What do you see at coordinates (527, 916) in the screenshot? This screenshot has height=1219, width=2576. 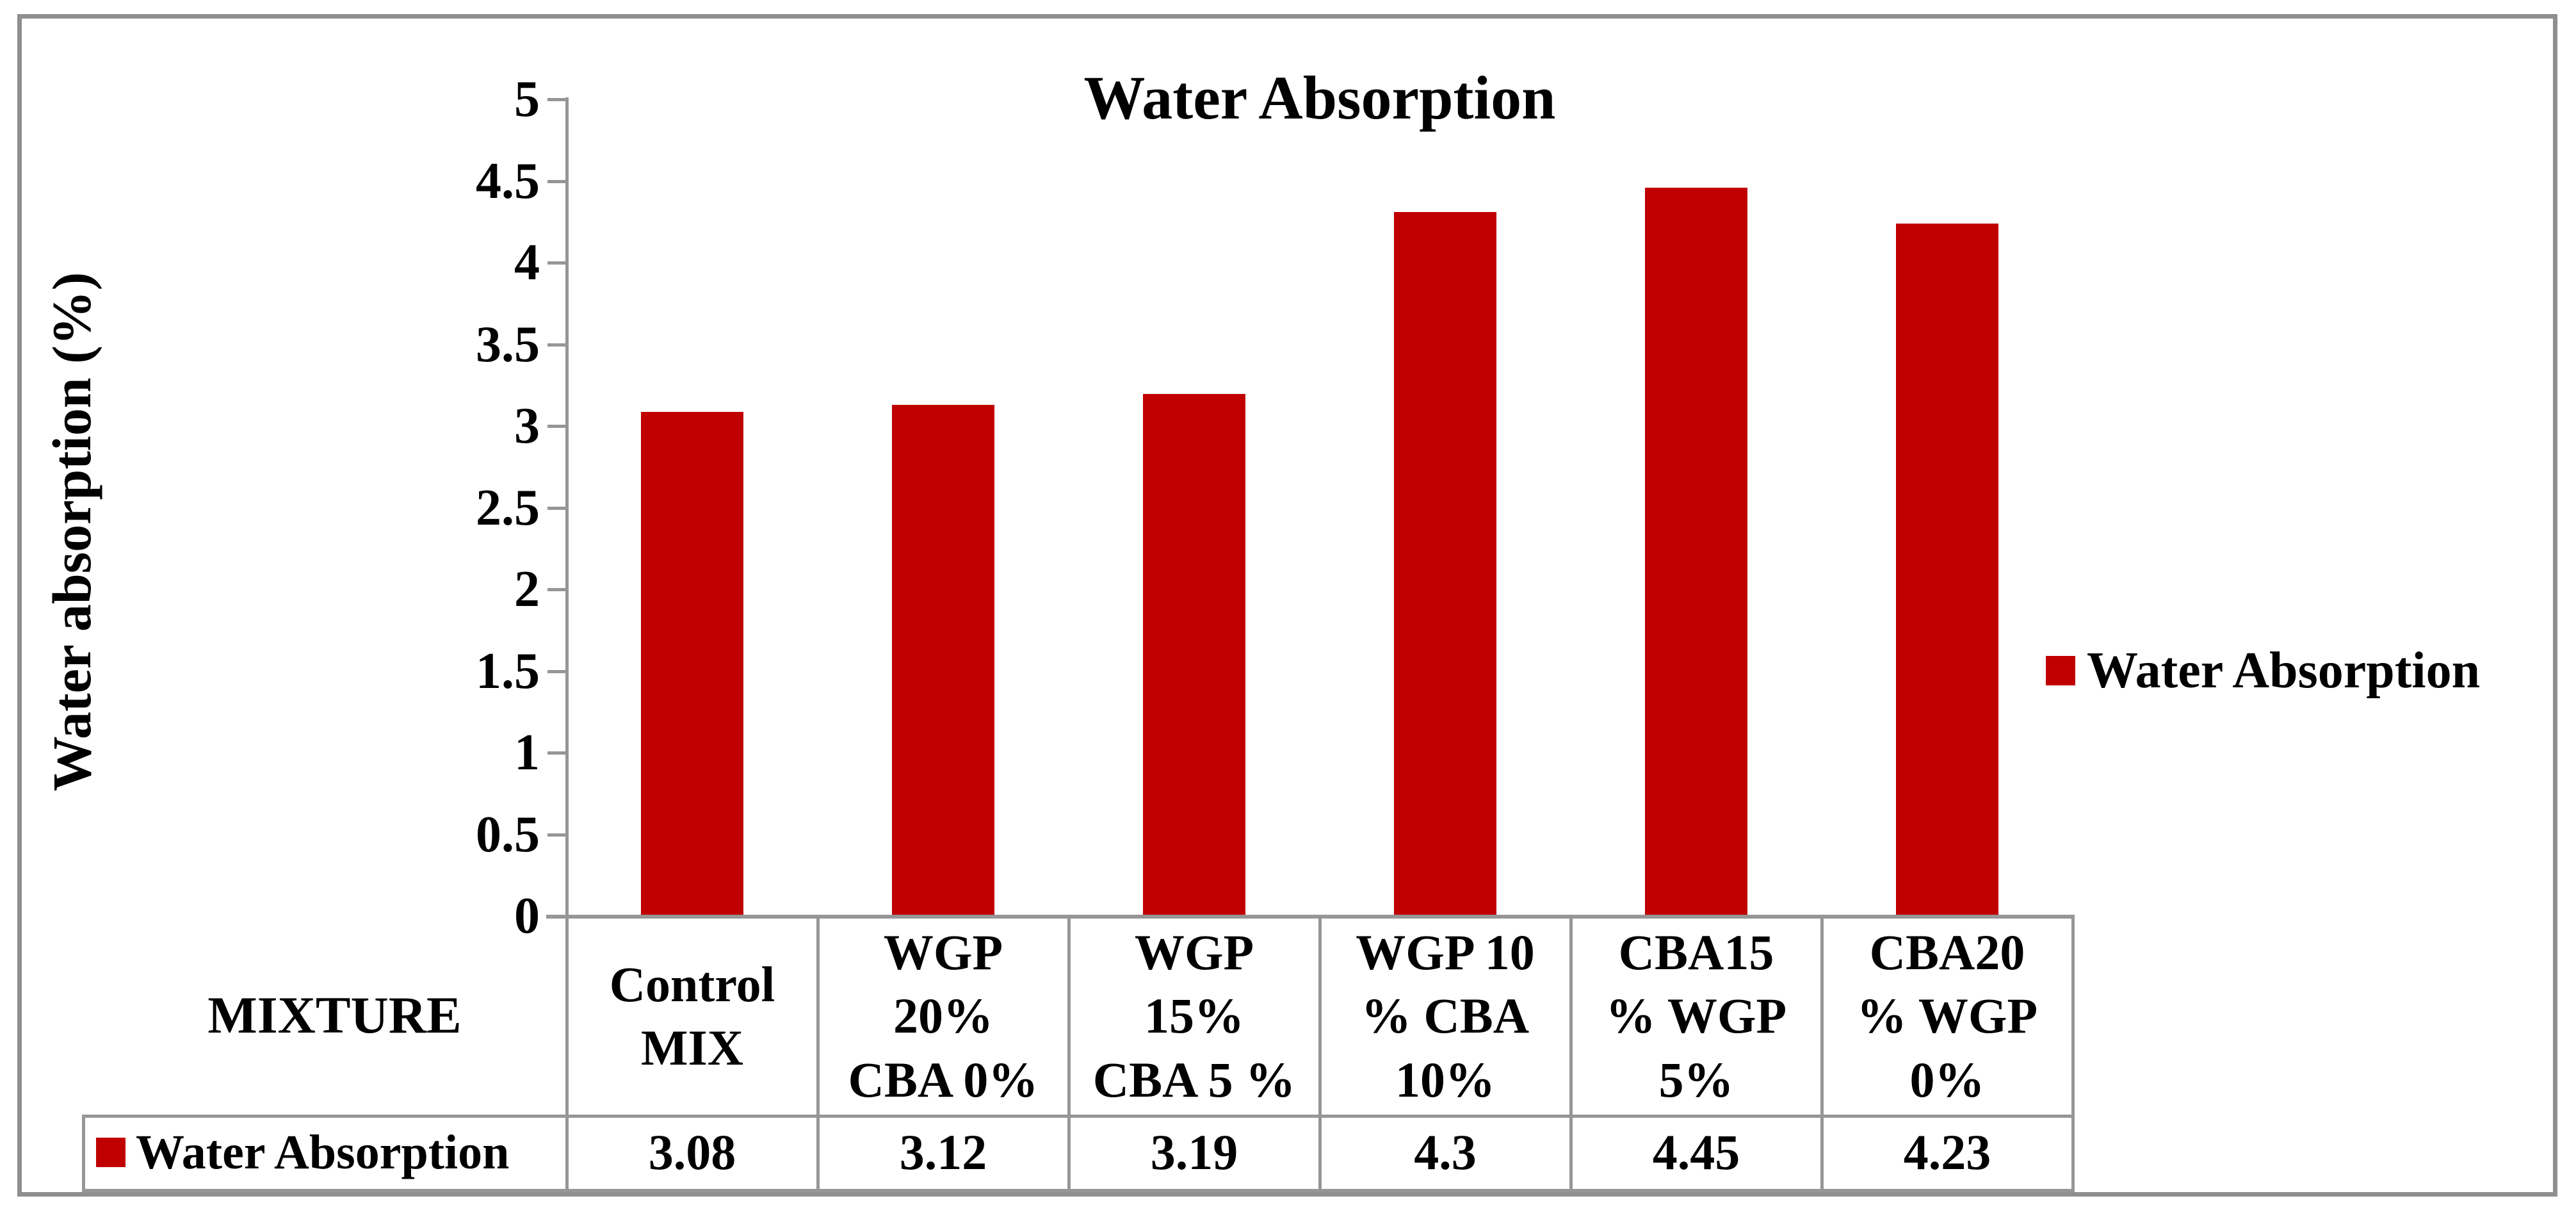 I see `y-axis-tick-label: 0` at bounding box center [527, 916].